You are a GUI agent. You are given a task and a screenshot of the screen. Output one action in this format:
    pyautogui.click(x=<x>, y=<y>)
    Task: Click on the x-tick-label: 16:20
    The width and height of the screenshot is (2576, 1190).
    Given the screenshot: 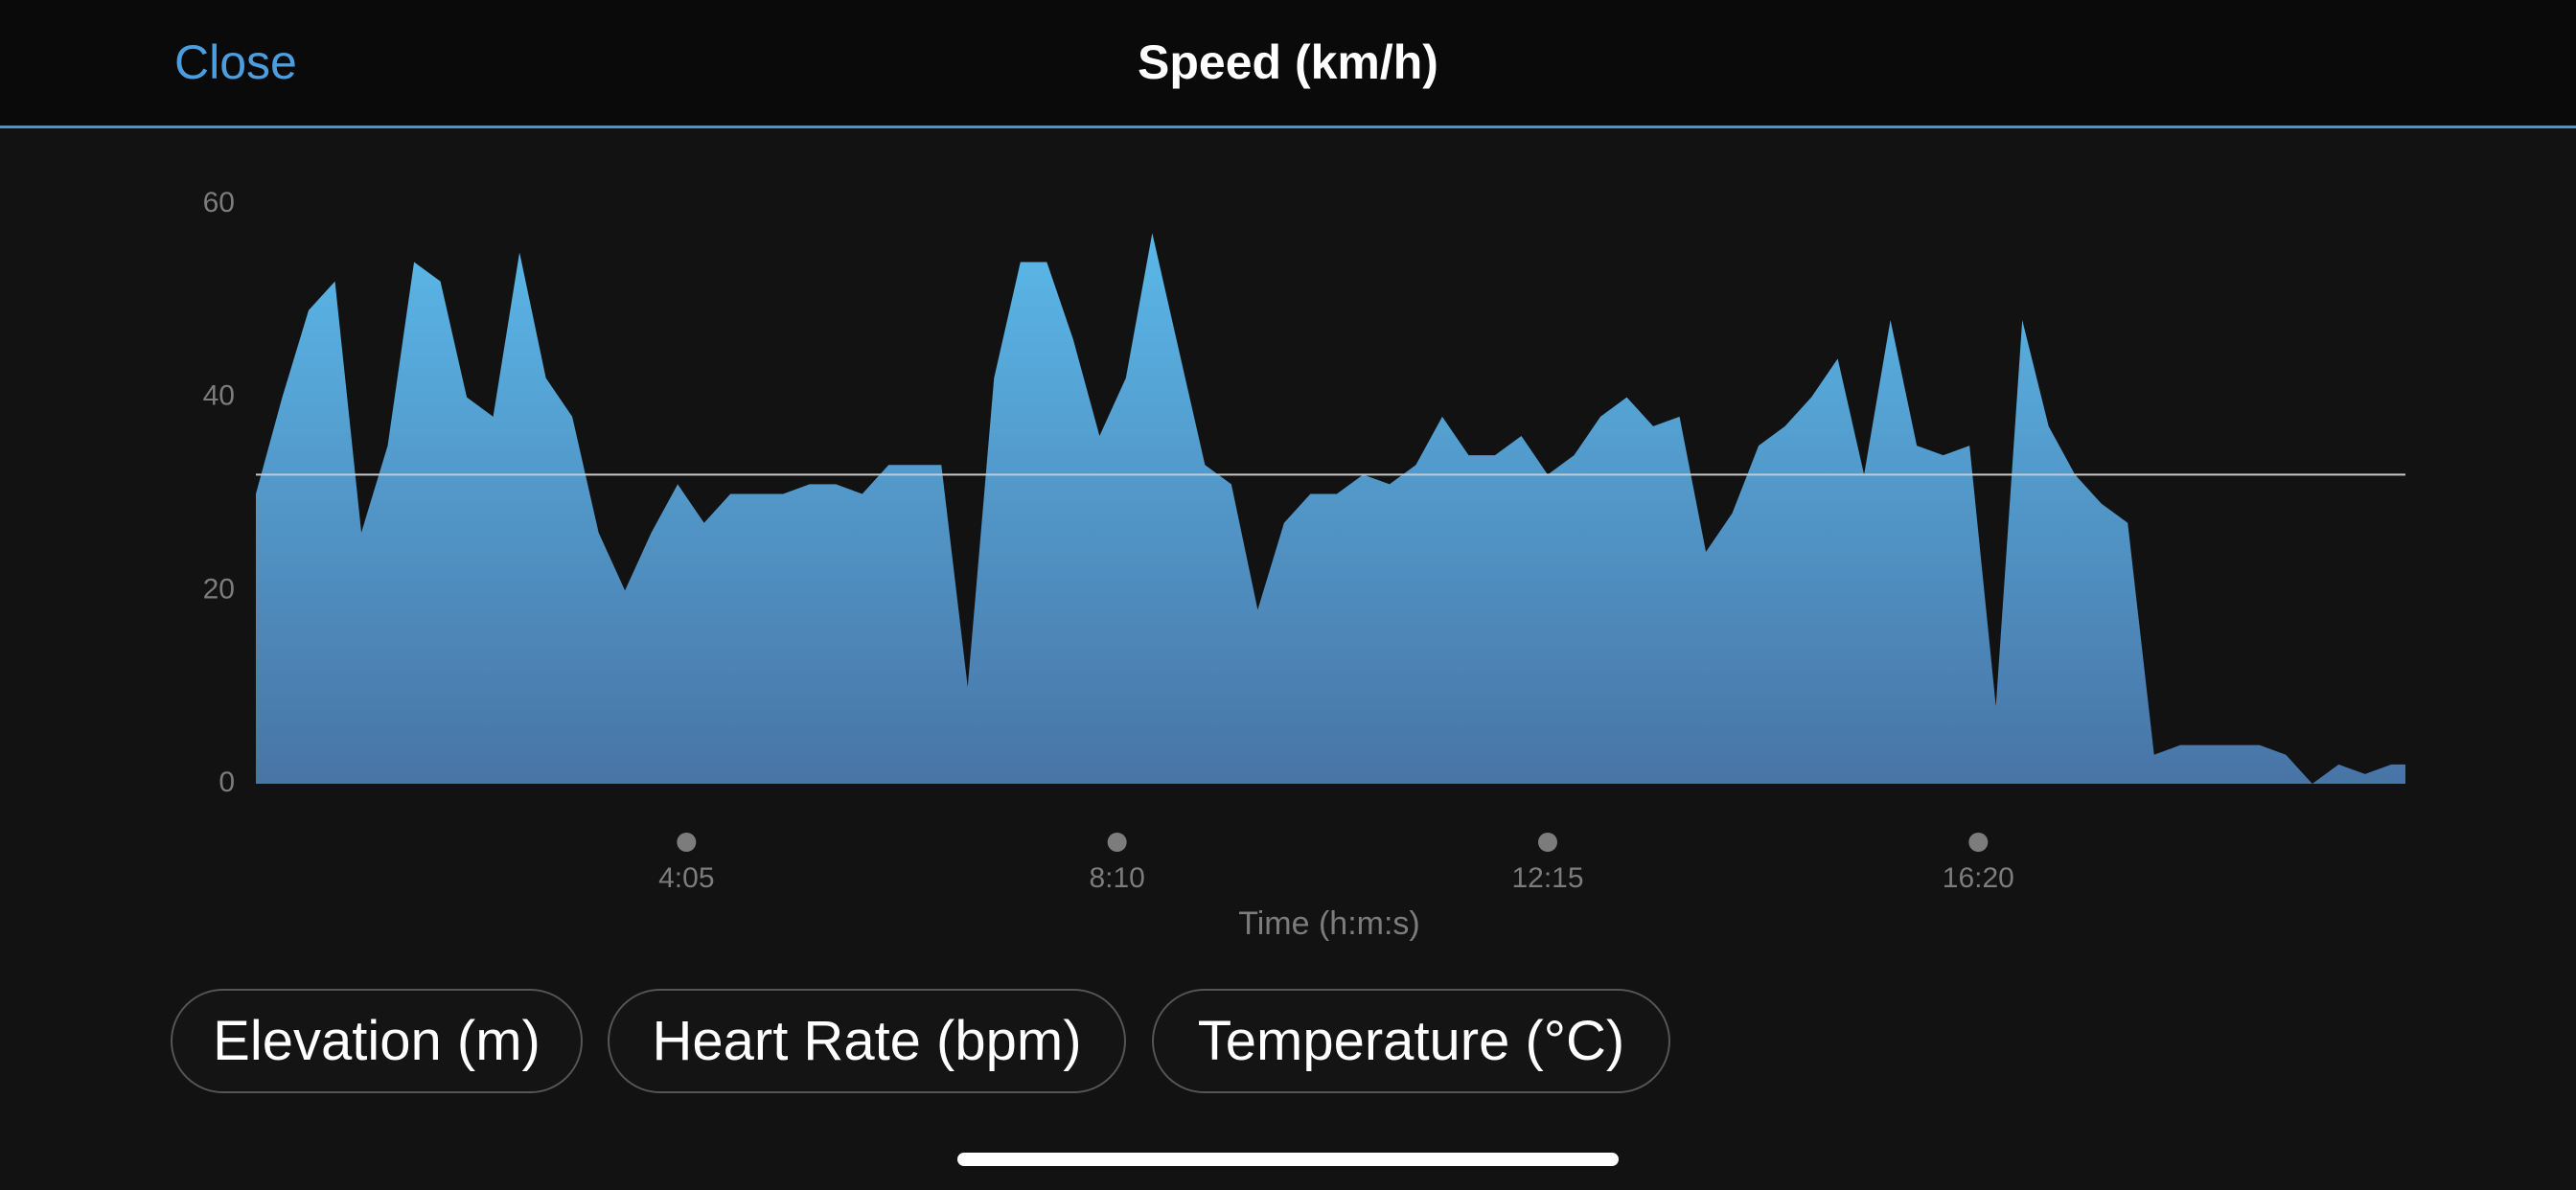 What is the action you would take?
    pyautogui.click(x=1978, y=878)
    